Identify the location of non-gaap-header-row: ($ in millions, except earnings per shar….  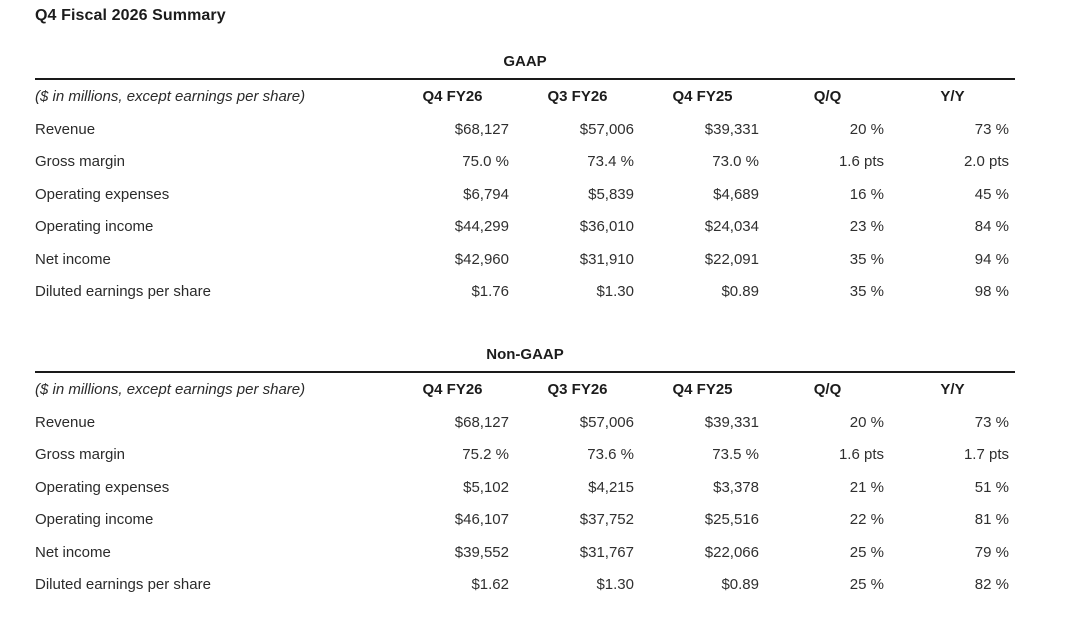
(525, 388).